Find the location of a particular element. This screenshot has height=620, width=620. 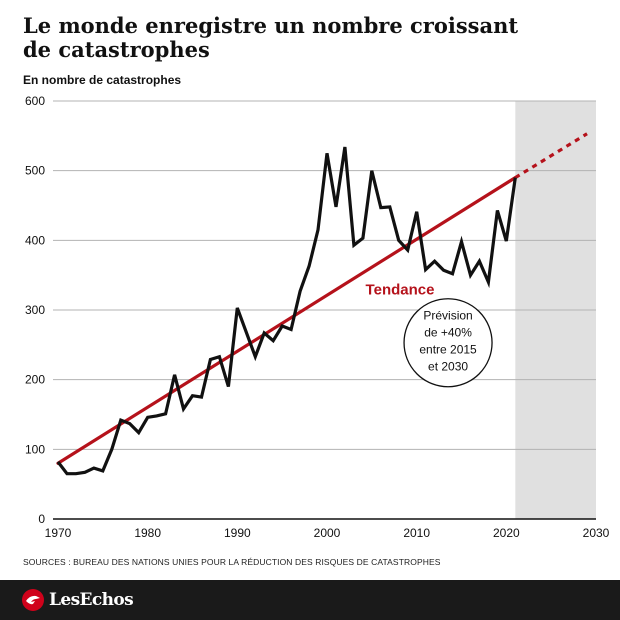

forecast-annotation-line: de +40% is located at coordinates (448, 333).